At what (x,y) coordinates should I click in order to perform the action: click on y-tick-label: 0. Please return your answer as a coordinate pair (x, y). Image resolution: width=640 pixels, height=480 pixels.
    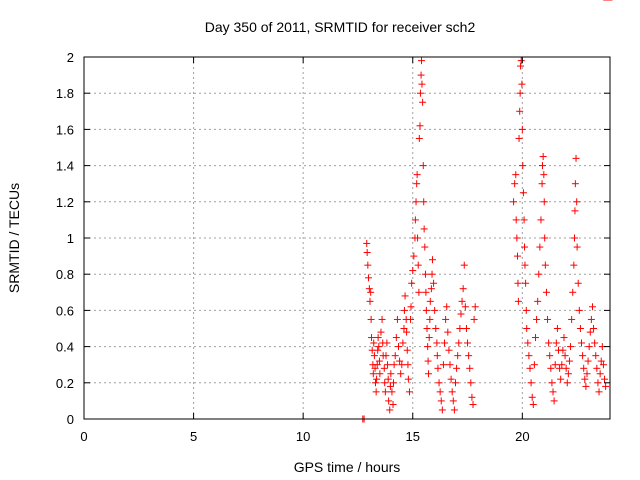
    Looking at the image, I should click on (70, 419).